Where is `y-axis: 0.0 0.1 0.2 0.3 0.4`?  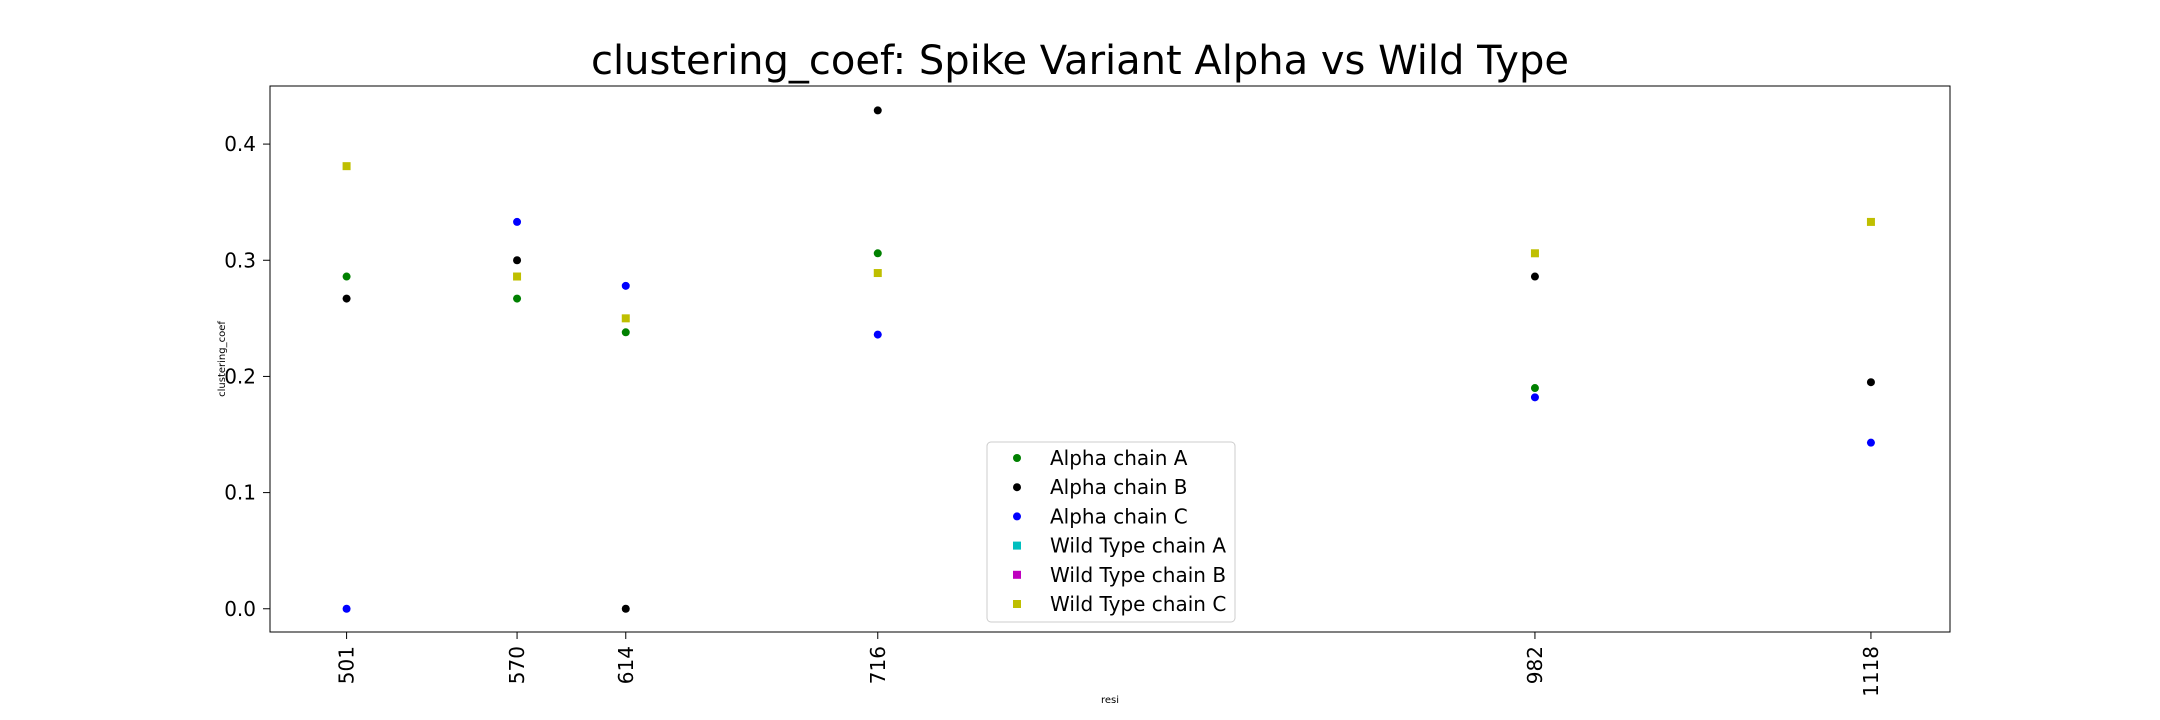
y-axis: 0.0 0.1 0.2 0.3 0.4 is located at coordinates (247, 376).